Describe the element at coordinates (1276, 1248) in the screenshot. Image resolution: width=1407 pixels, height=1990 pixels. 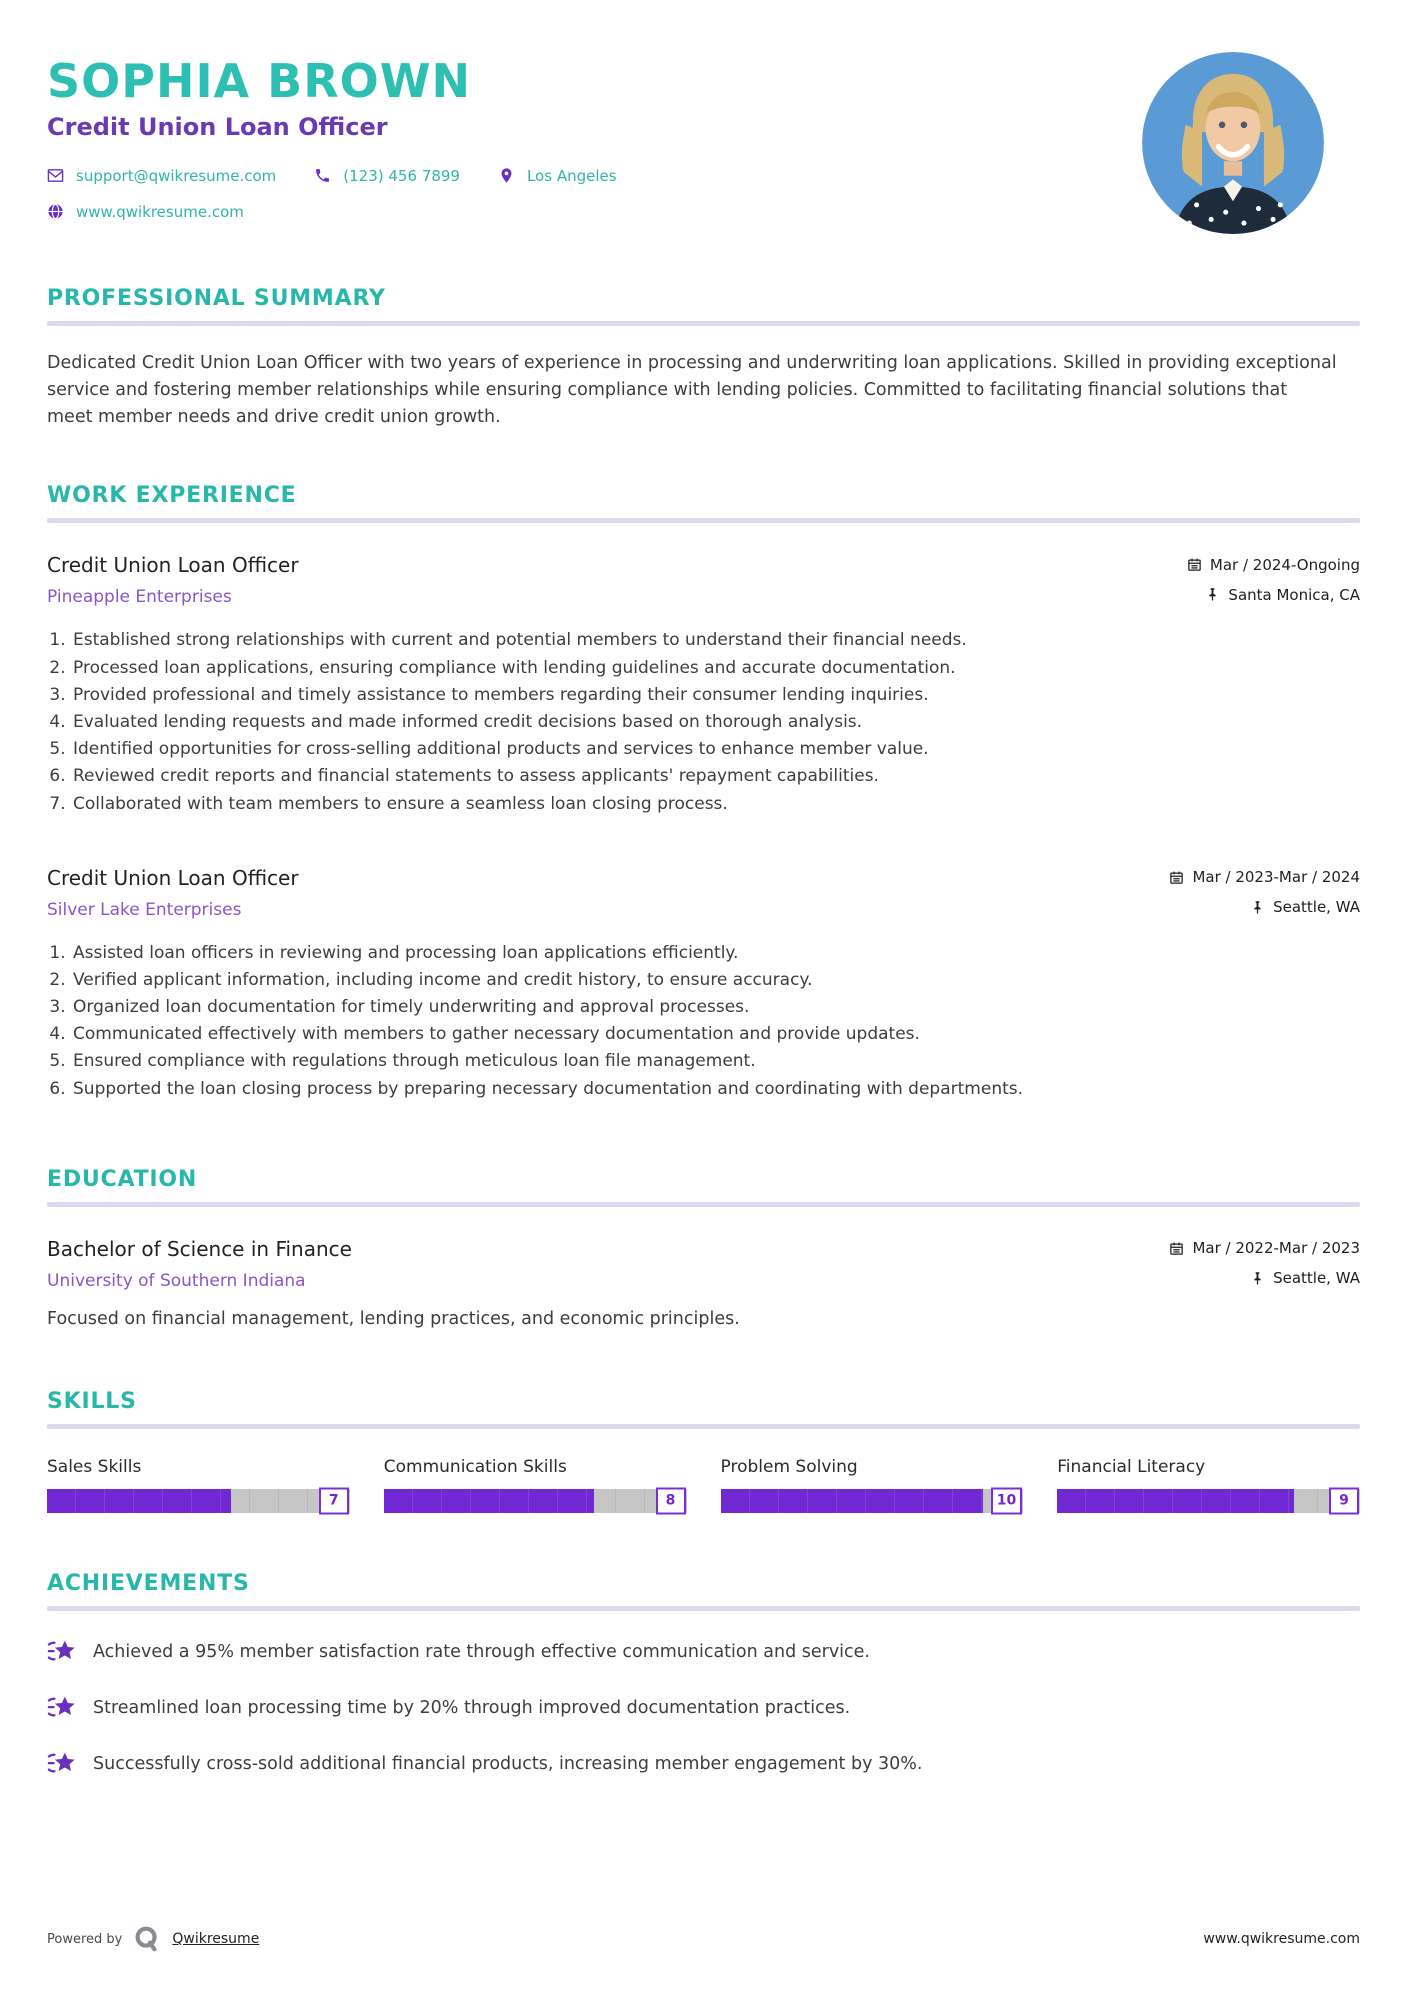
I see `education-dates-text: Mar / 2022-Mar / 2023` at that location.